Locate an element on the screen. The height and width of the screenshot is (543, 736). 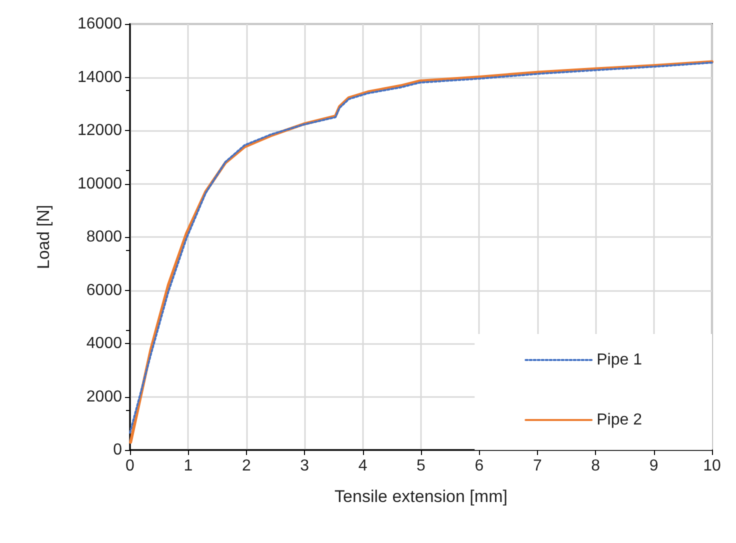
x-tick-label: 6 is located at coordinates (479, 466).